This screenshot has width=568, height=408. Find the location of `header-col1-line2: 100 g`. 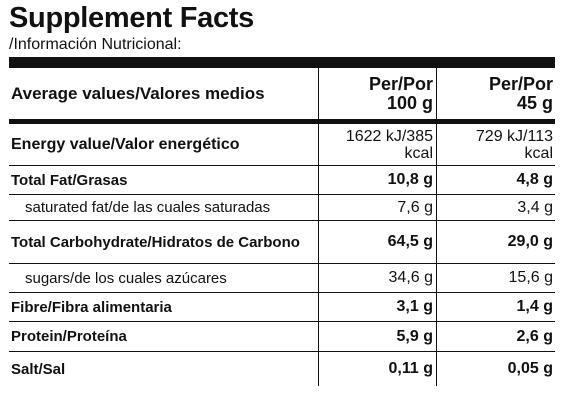

header-col1-line2: 100 g is located at coordinates (409, 102).